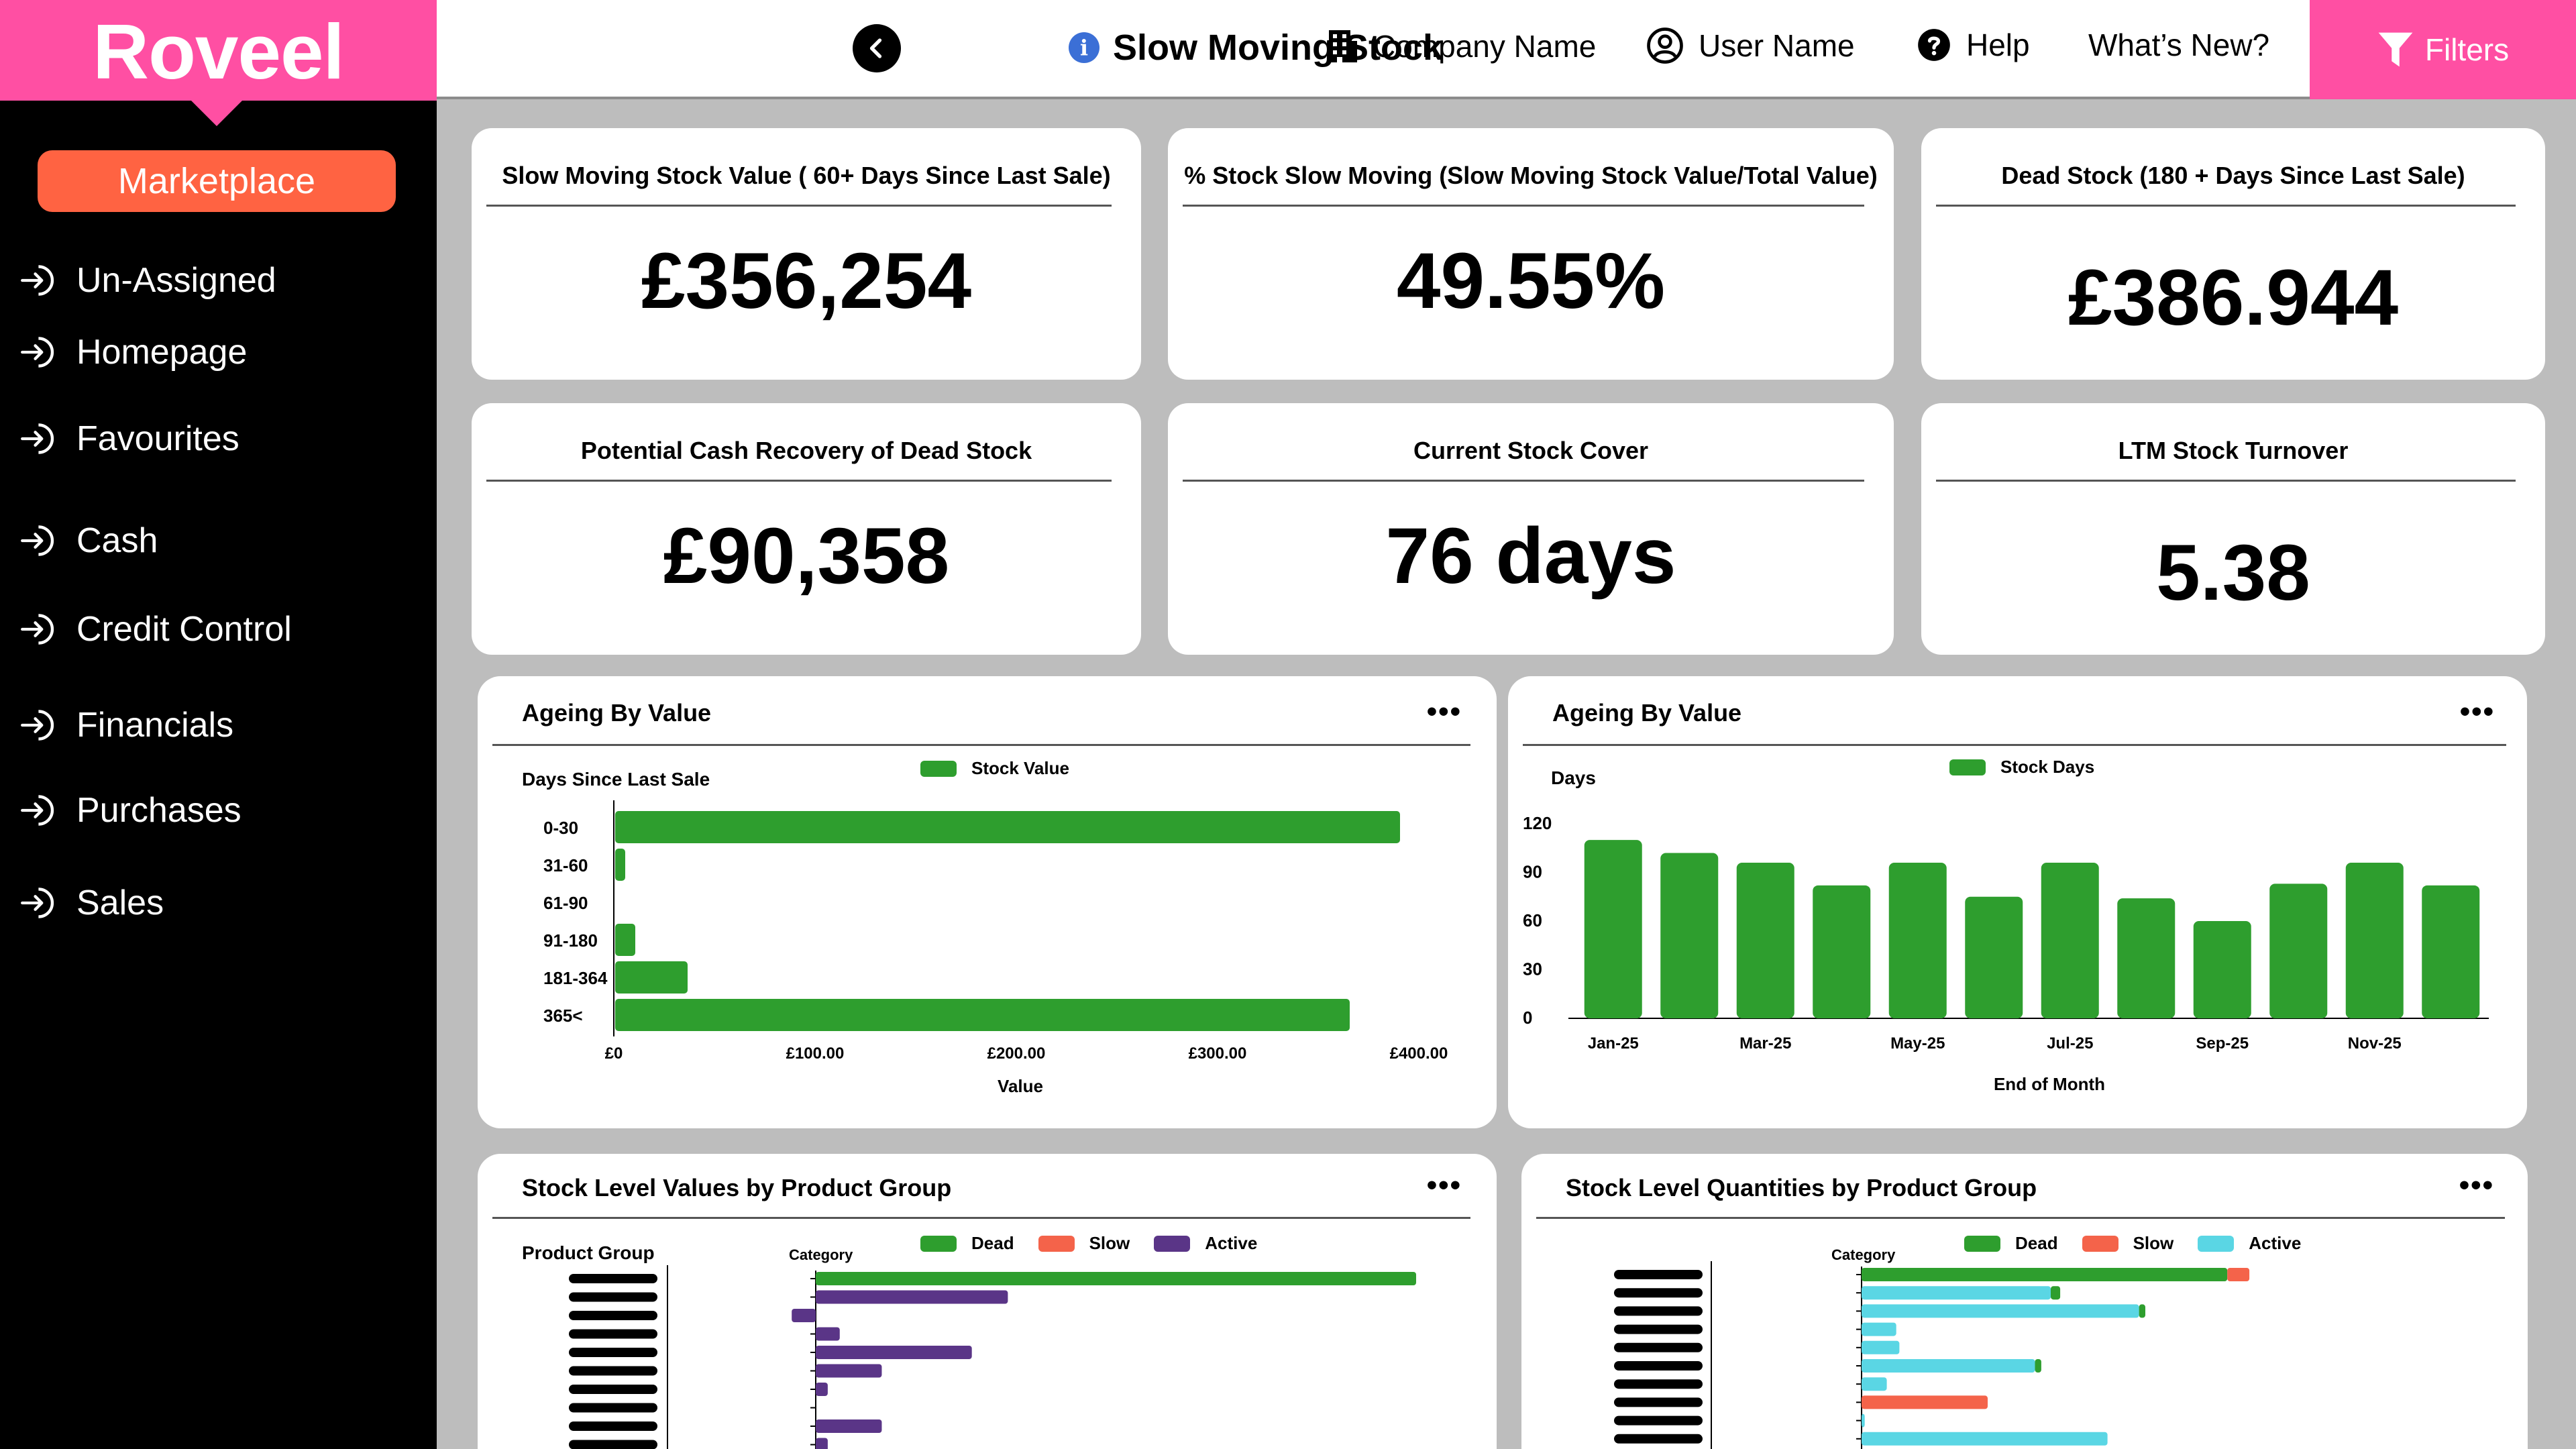 This screenshot has width=2576, height=1449. I want to click on kpi-value: 5.38, so click(2233, 573).